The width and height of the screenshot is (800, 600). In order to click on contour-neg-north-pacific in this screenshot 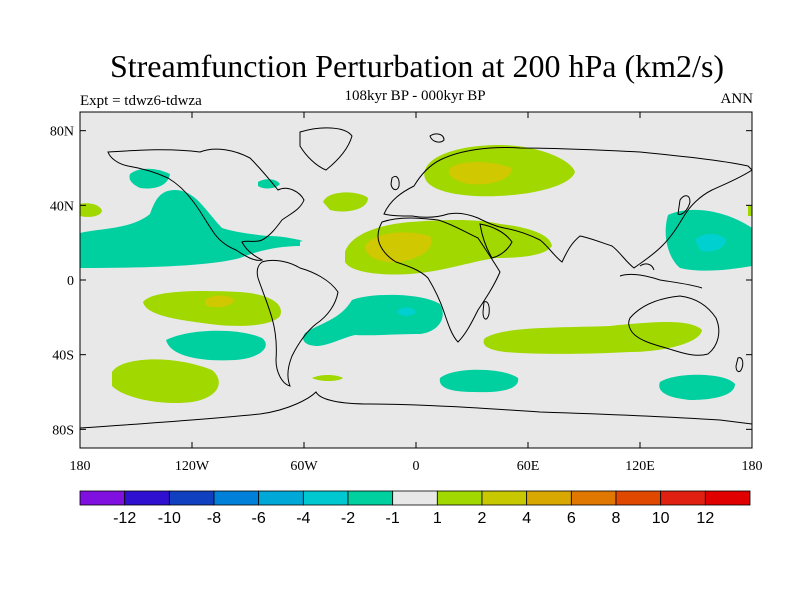, I will do `click(149, 178)`.